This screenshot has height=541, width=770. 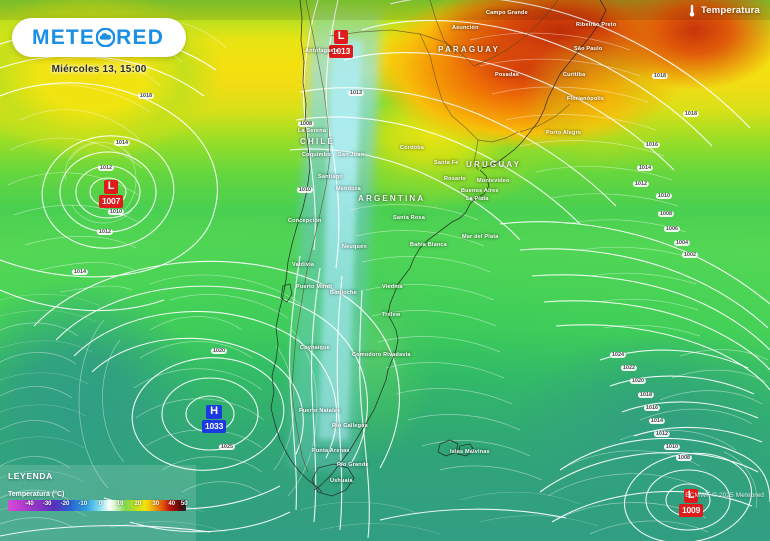 What do you see at coordinates (690, 255) in the screenshot?
I see `isobar-label: 1002` at bounding box center [690, 255].